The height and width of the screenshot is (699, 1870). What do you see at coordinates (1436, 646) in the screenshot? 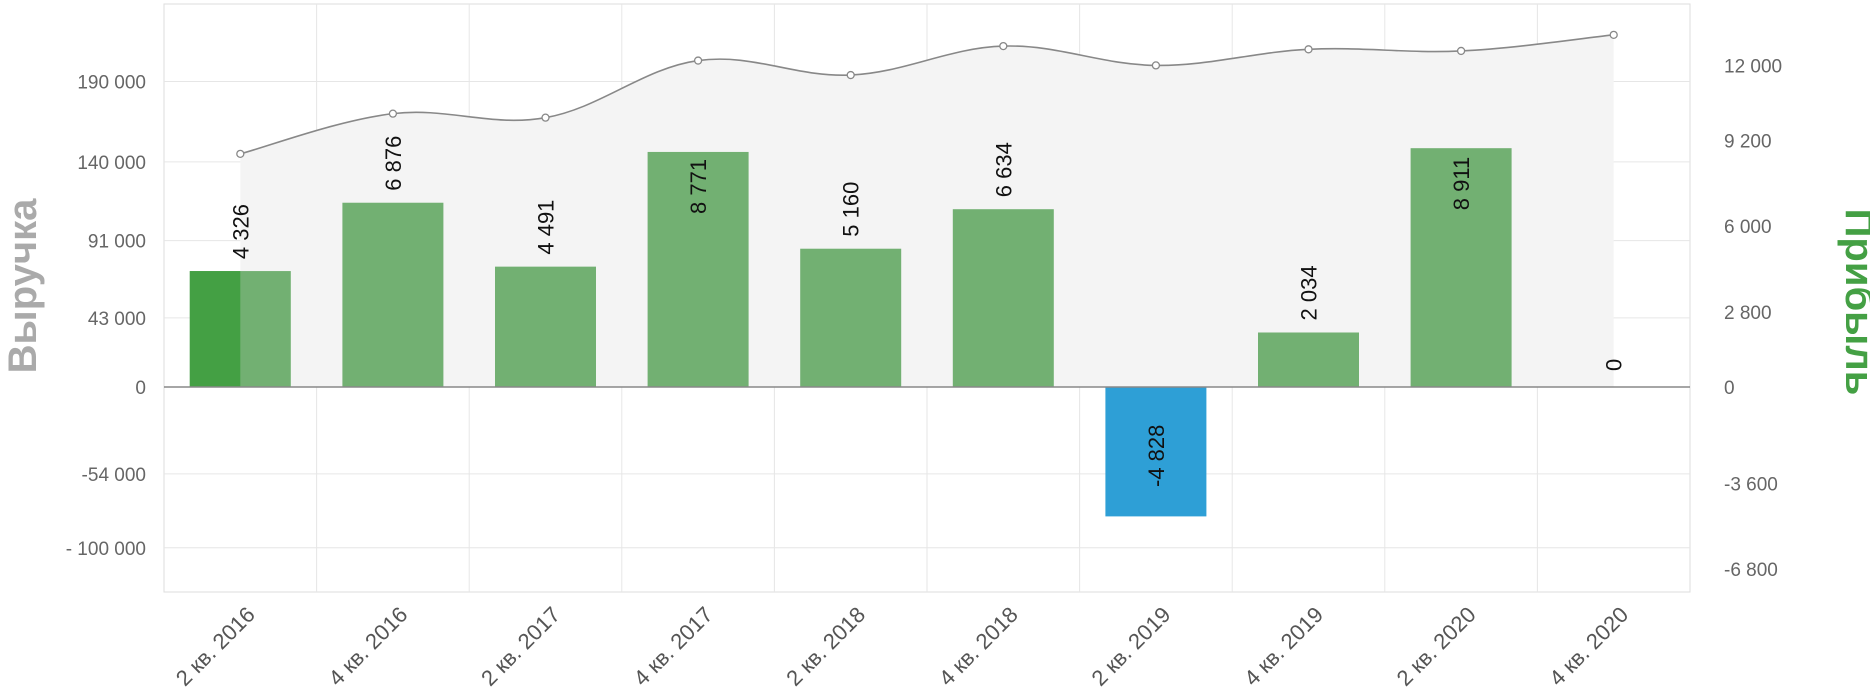
I see `x-tick-label: 2 кв. 2020` at bounding box center [1436, 646].